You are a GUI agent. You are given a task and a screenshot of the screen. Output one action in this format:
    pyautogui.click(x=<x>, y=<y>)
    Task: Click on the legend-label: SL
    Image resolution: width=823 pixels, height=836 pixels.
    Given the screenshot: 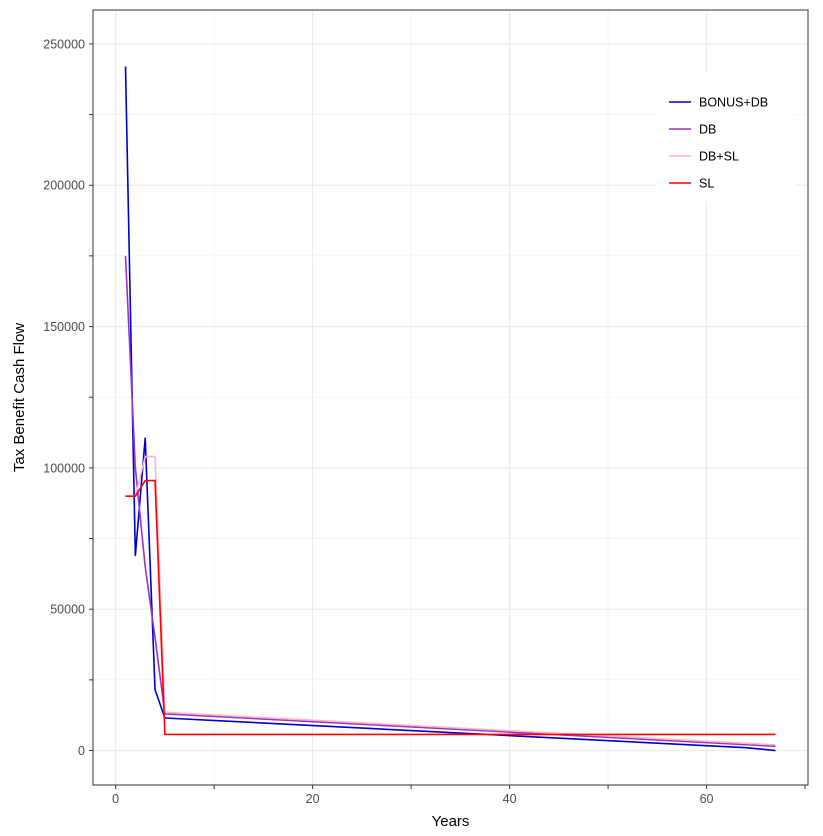 What is the action you would take?
    pyautogui.click(x=706, y=184)
    